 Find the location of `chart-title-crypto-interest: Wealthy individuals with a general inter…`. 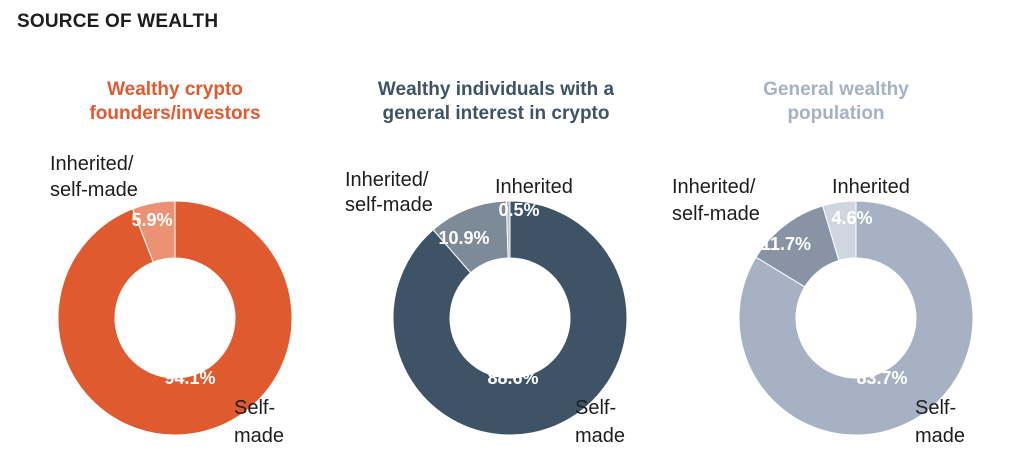

chart-title-crypto-interest: Wealthy individuals with a general inter… is located at coordinates (496, 102).